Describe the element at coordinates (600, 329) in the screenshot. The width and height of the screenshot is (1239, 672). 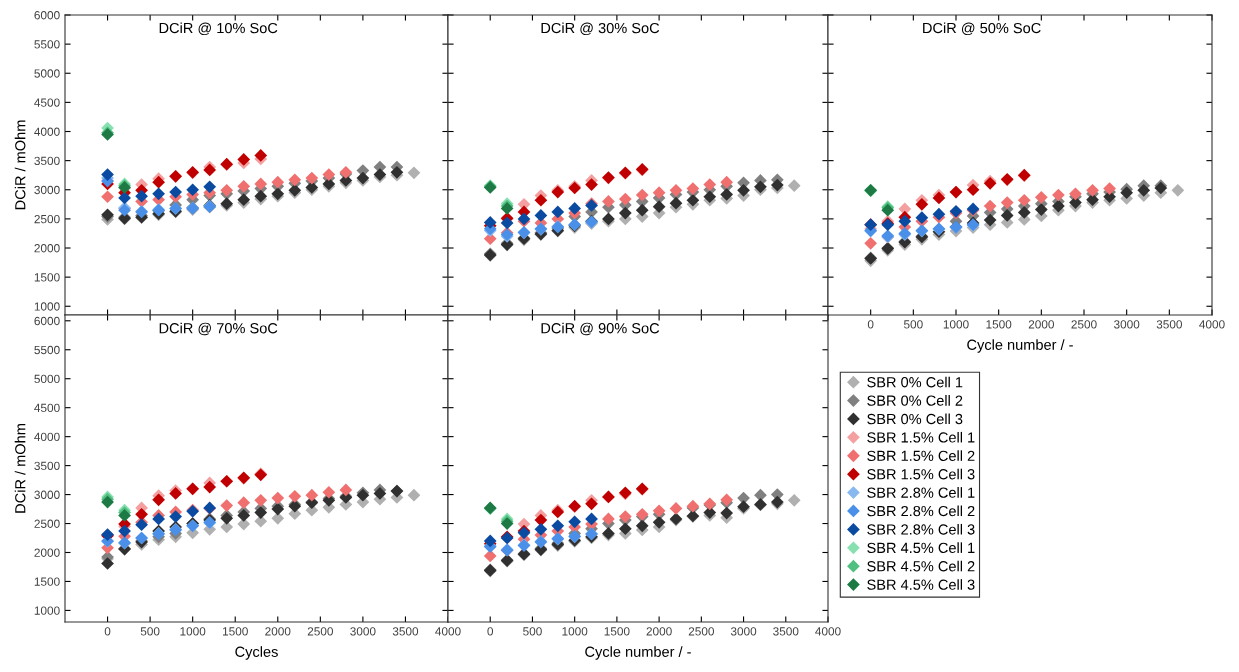
I see `chart-title: DCiR @ 90% SoC` at that location.